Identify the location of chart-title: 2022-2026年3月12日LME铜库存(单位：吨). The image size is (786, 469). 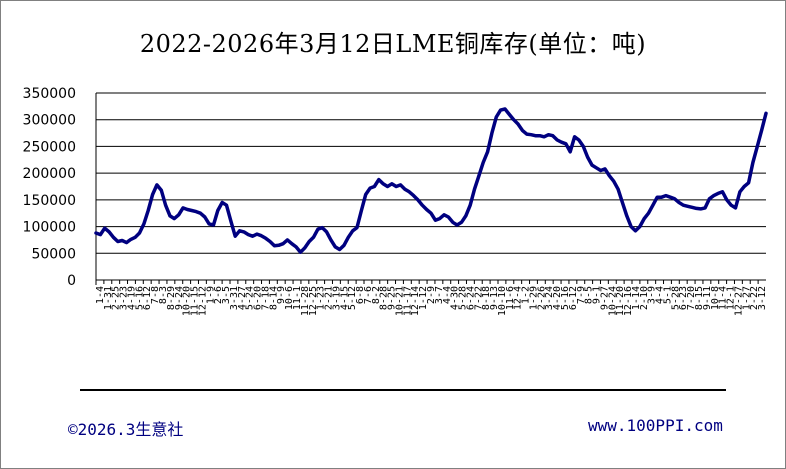
(393, 44).